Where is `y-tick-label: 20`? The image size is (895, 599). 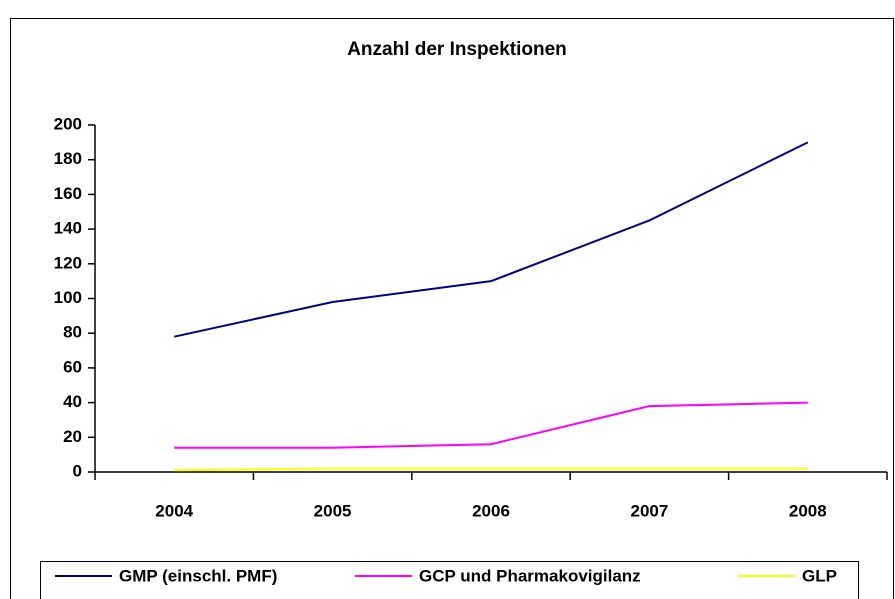 y-tick-label: 20 is located at coordinates (72, 436).